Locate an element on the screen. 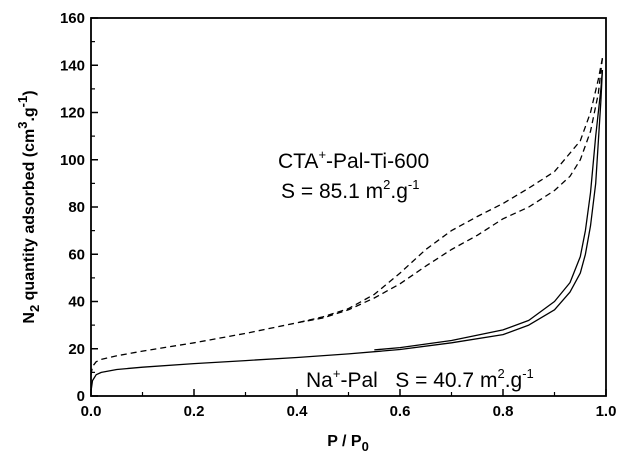 The image size is (621, 454). y-tick-label: 140 is located at coordinates (72, 65).